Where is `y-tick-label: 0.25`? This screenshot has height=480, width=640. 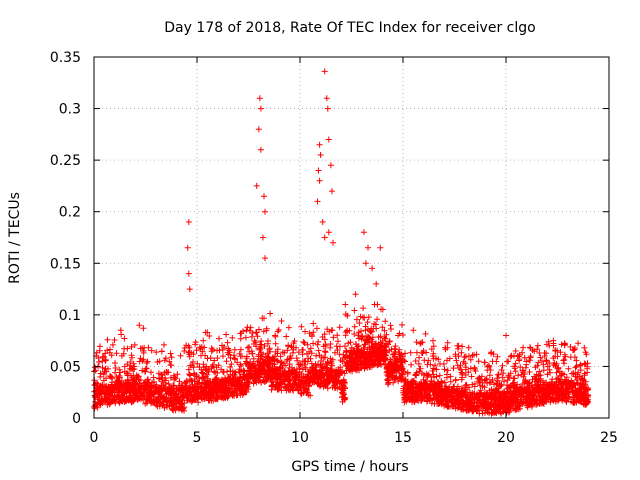 y-tick-label: 0.25 is located at coordinates (65, 161).